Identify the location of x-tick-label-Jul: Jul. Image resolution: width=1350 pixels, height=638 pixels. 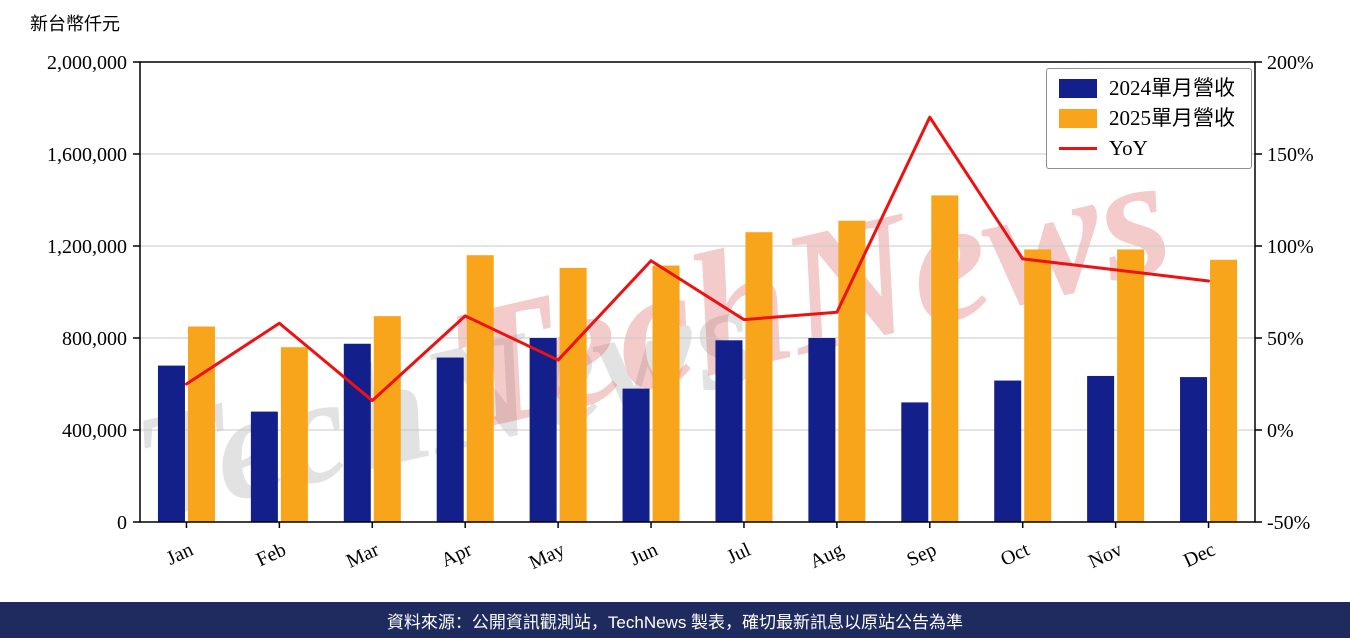
(739, 553).